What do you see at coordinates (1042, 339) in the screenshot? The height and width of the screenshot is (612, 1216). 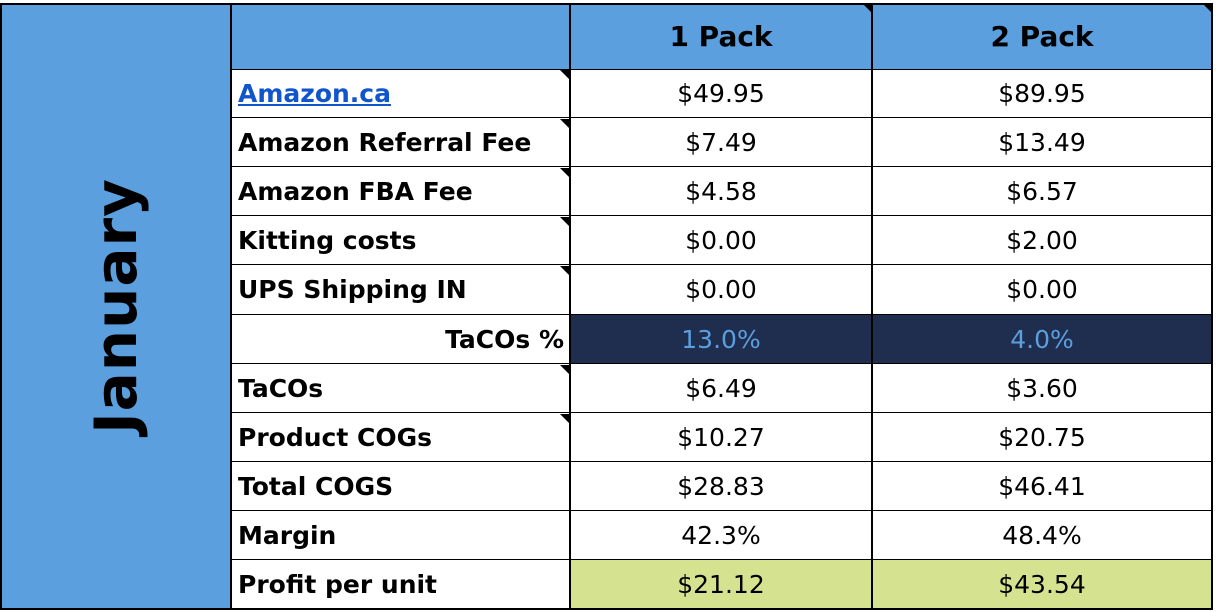 I see `value-cell-tacos-2-pack: 4.0%` at bounding box center [1042, 339].